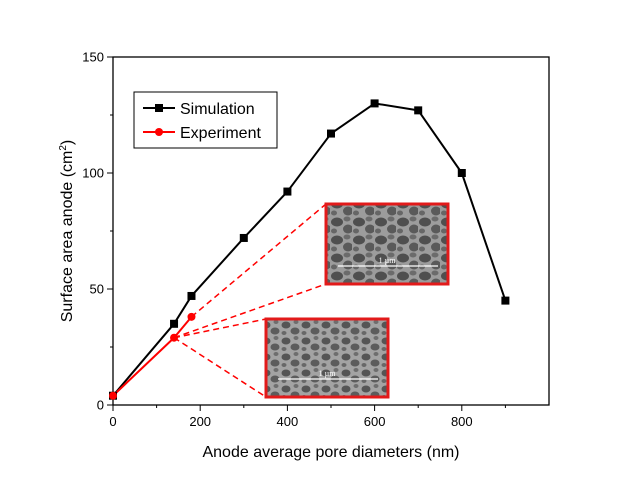 Image resolution: width=636 pixels, height=487 pixels. I want to click on x-tick-label: 0, so click(112, 421).